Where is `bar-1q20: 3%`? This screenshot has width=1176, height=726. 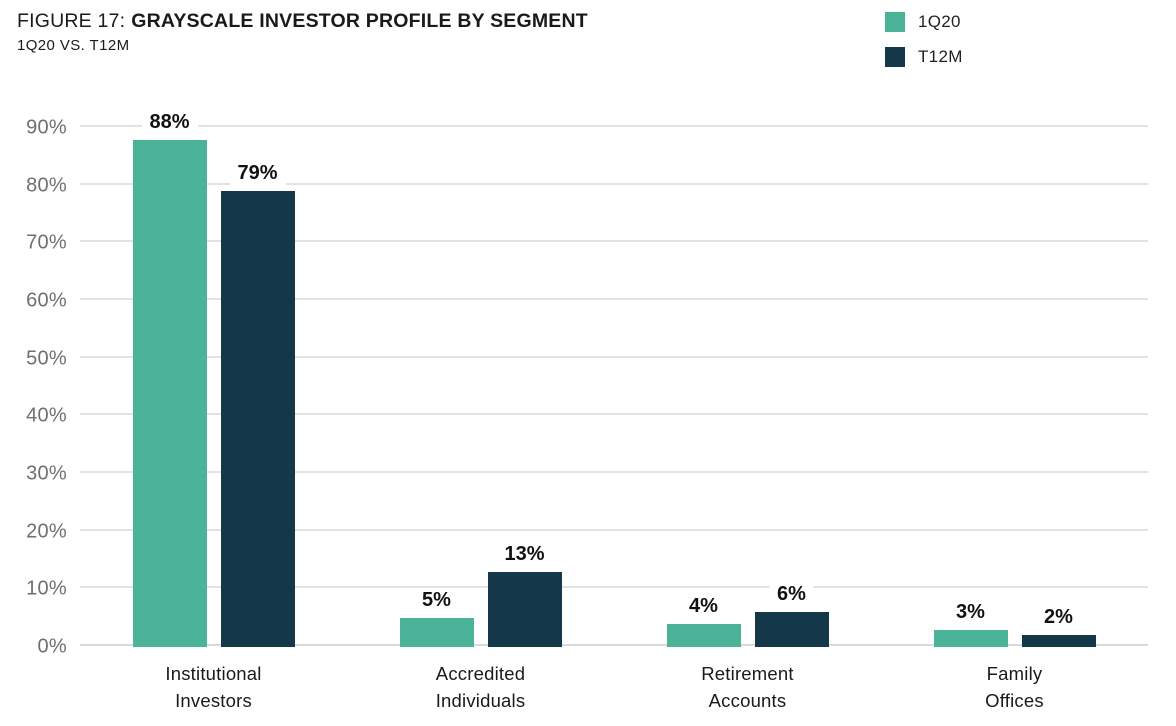 bar-1q20: 3% is located at coordinates (970, 623).